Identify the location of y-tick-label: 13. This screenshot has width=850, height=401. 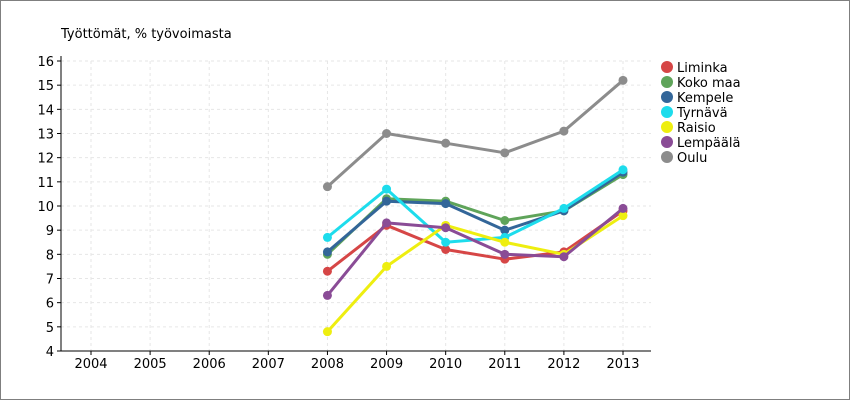
(45, 135).